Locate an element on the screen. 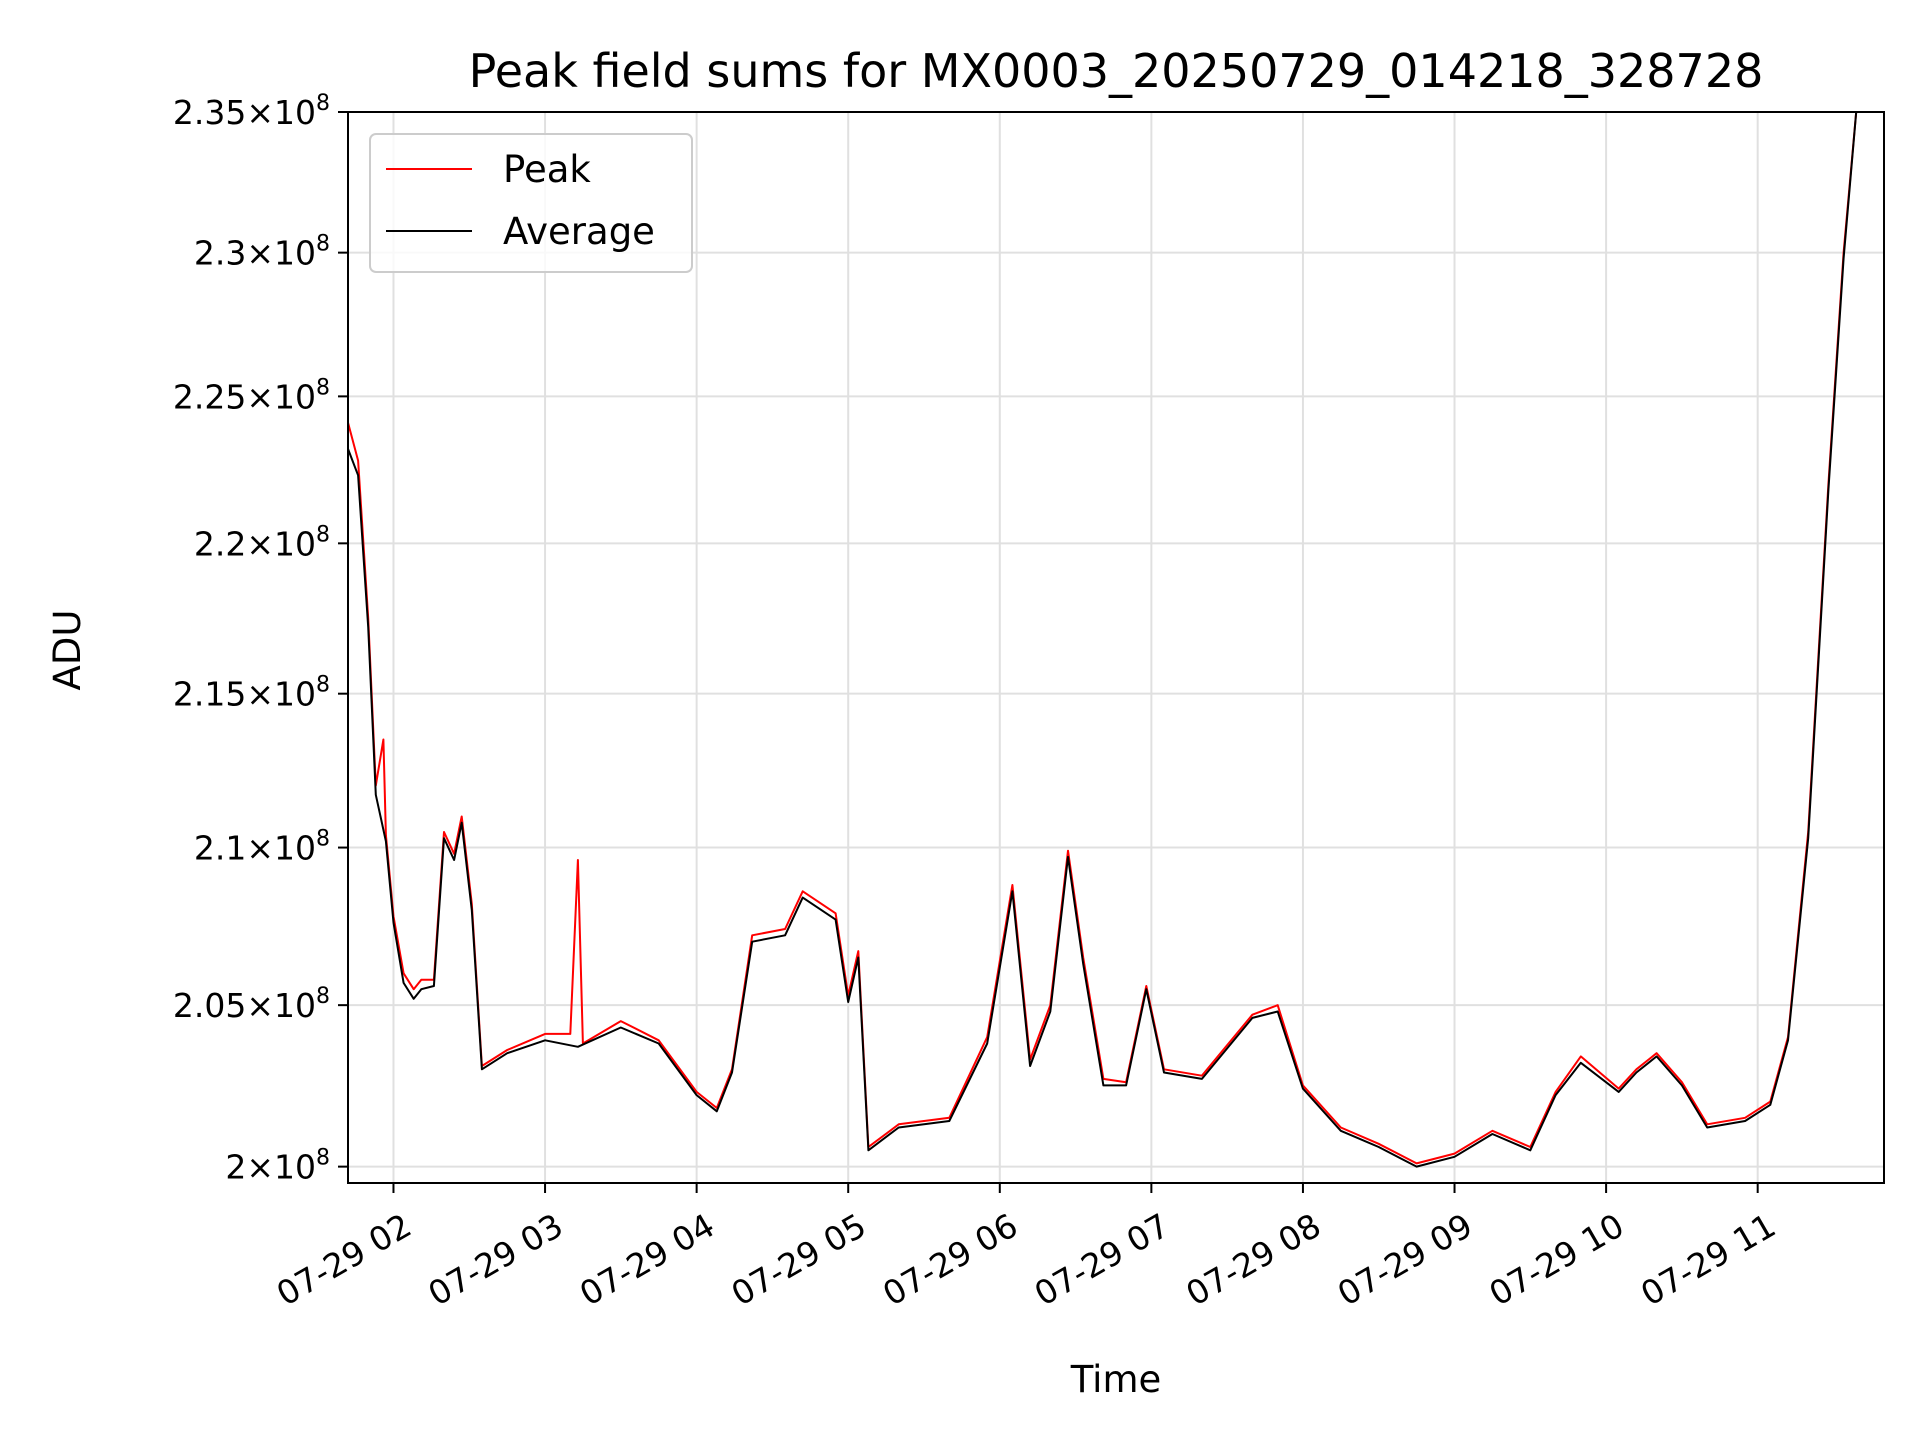 The height and width of the screenshot is (1440, 1920). y-tick-label: 2.25×108 is located at coordinates (251, 395).